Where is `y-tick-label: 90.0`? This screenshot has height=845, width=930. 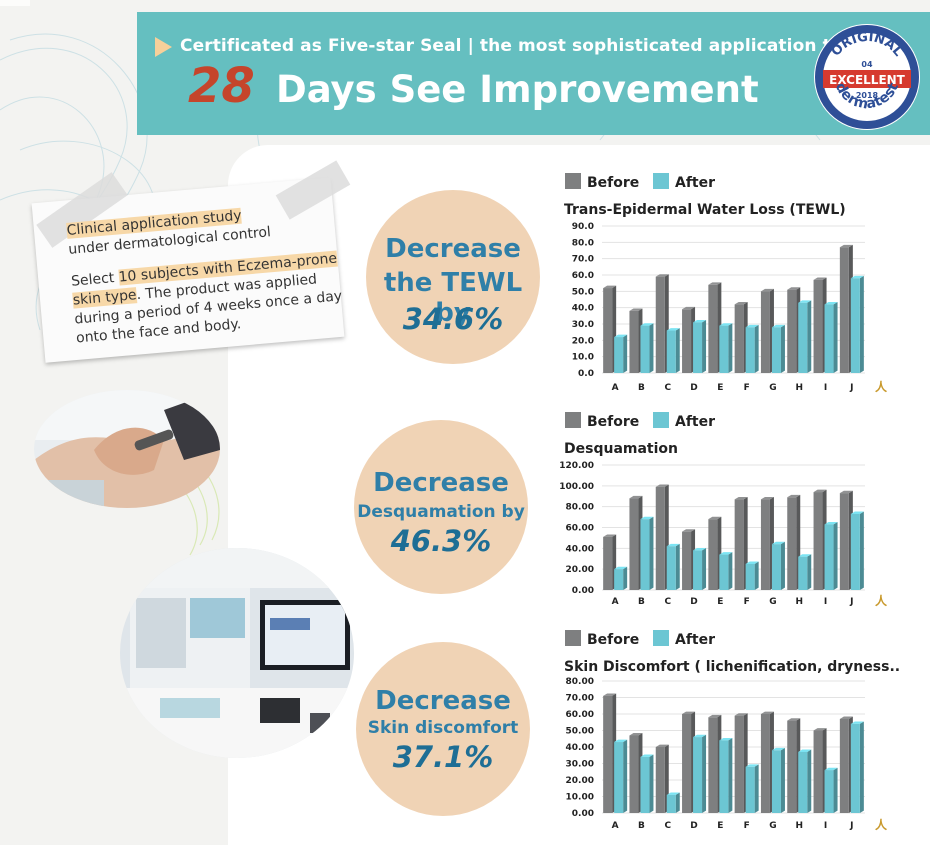 y-tick-label: 90.0 is located at coordinates (583, 227).